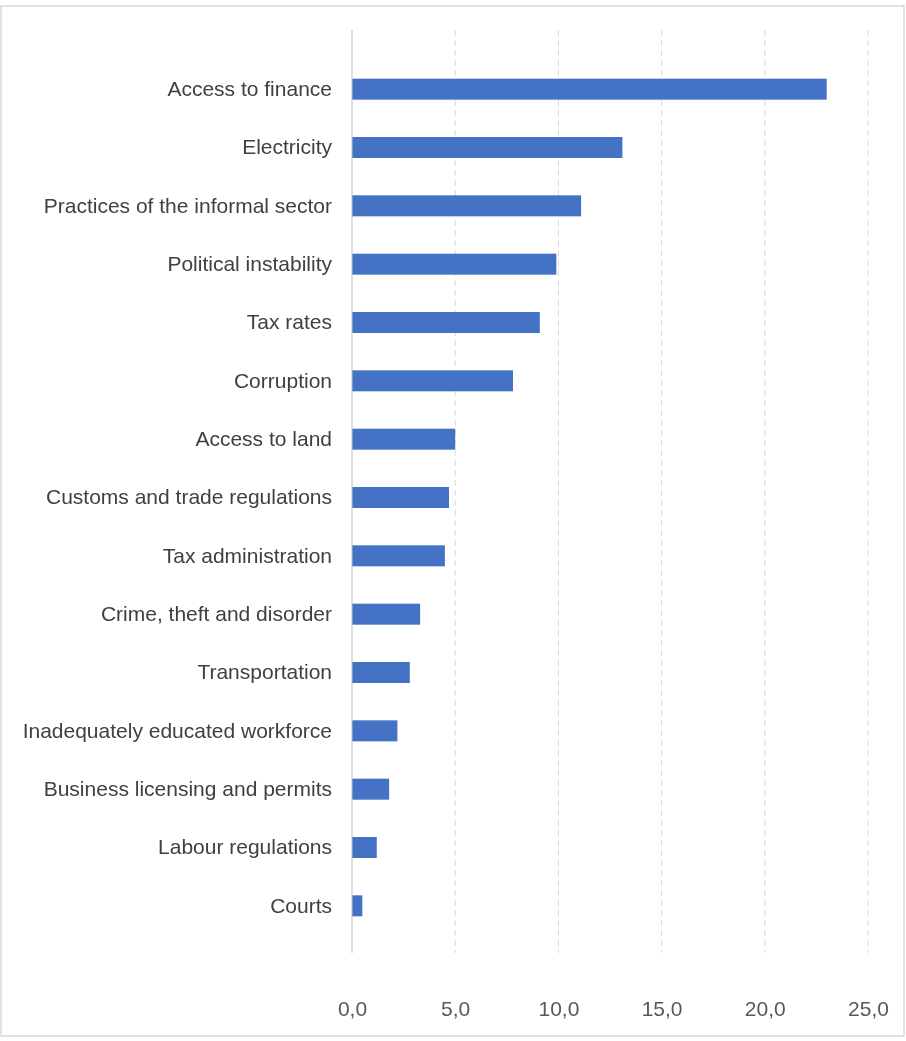 Image resolution: width=906 pixels, height=1041 pixels. Describe the element at coordinates (247, 555) in the screenshot. I see `y-tick-label: Tax administration` at that location.